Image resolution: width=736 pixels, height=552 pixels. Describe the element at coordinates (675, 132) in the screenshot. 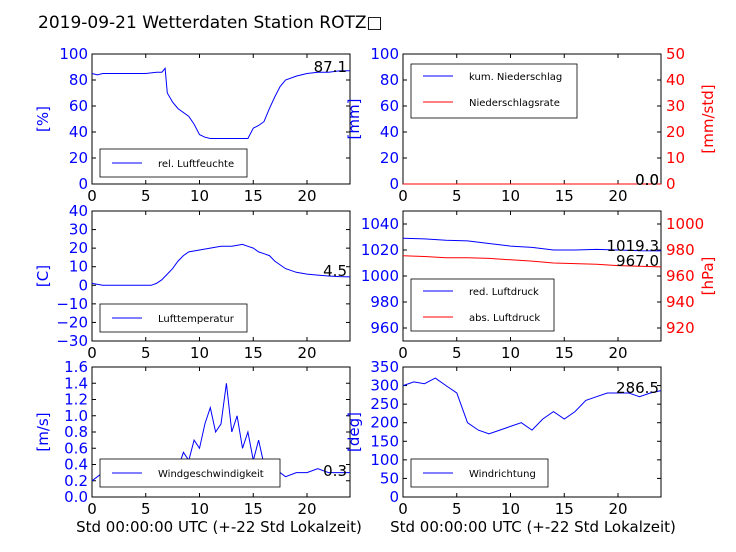

I see `y-right-tick-label: 20` at that location.